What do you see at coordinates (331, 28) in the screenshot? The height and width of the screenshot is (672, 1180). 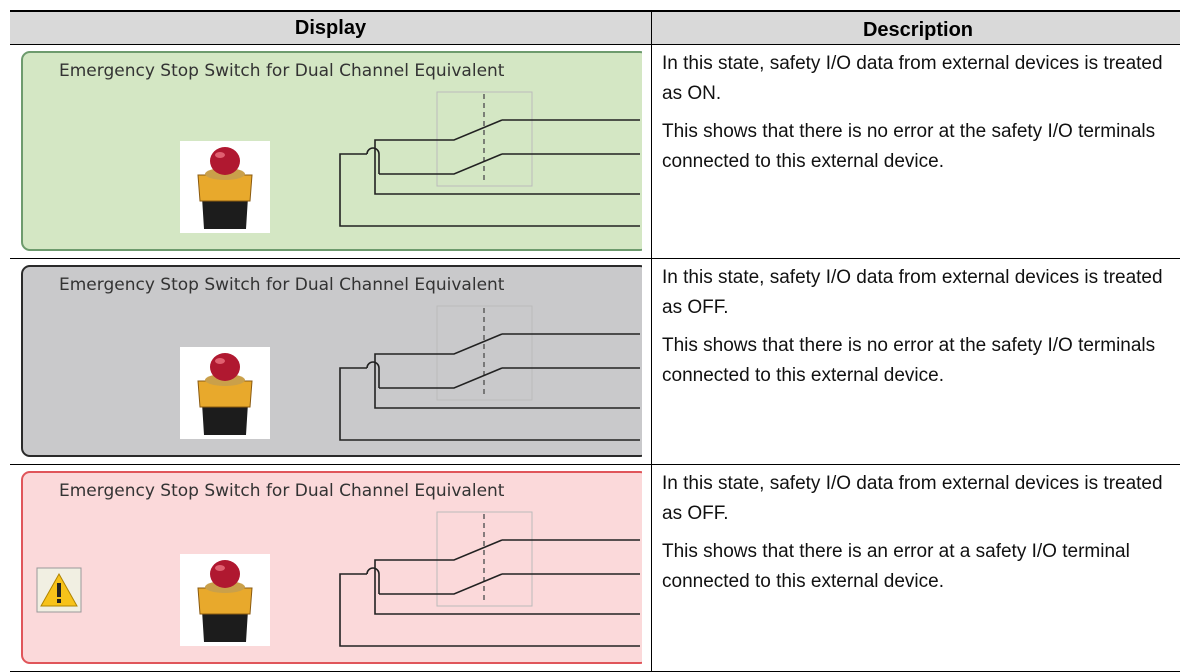 I see `header-cell: Display` at bounding box center [331, 28].